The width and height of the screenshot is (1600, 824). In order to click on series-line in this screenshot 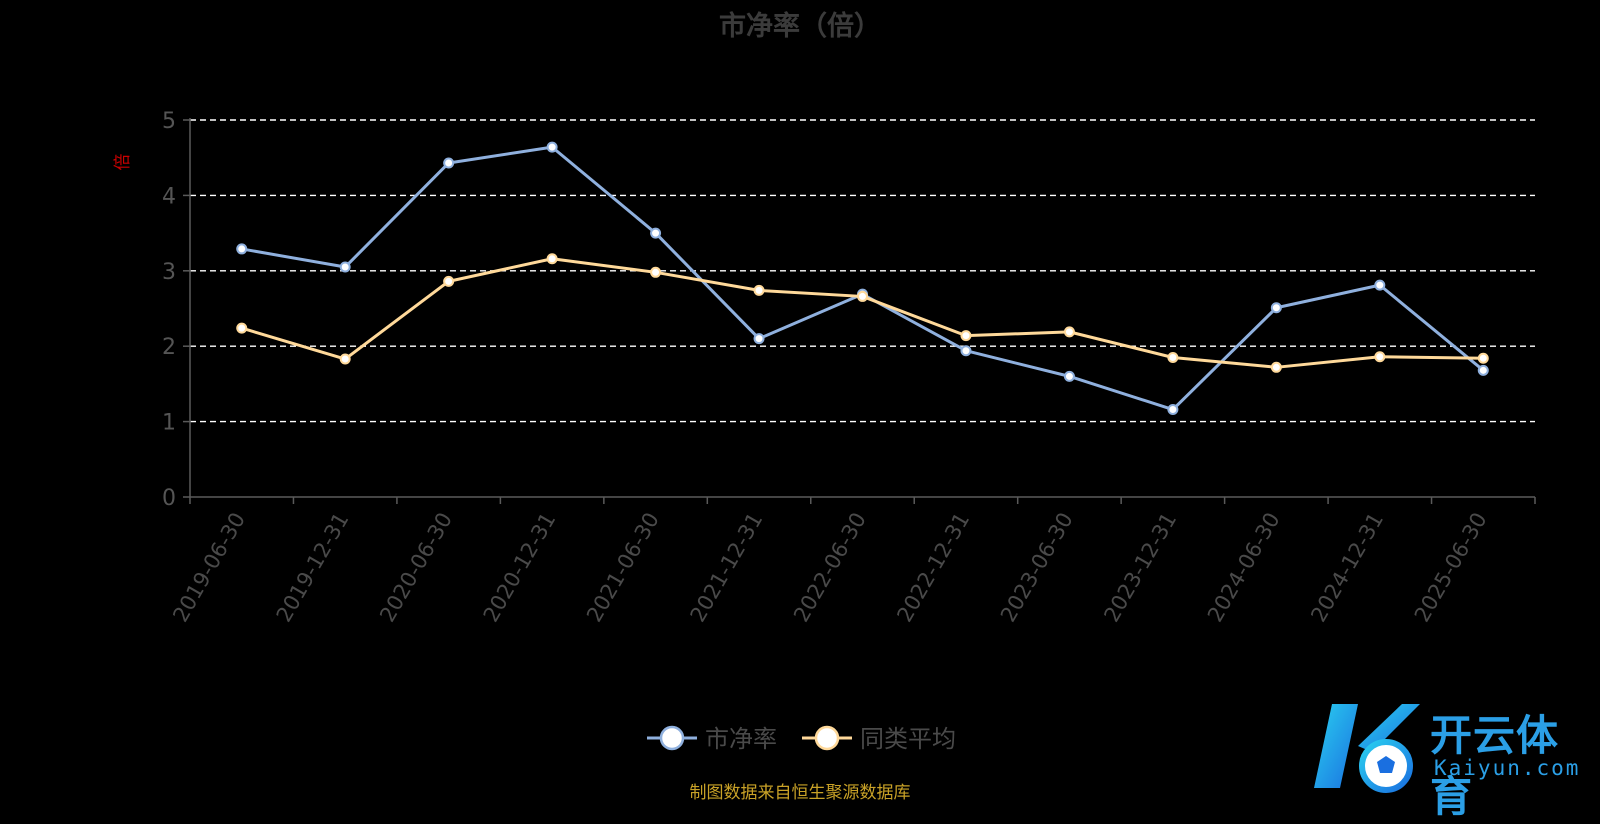, I will do `click(862, 313)`.